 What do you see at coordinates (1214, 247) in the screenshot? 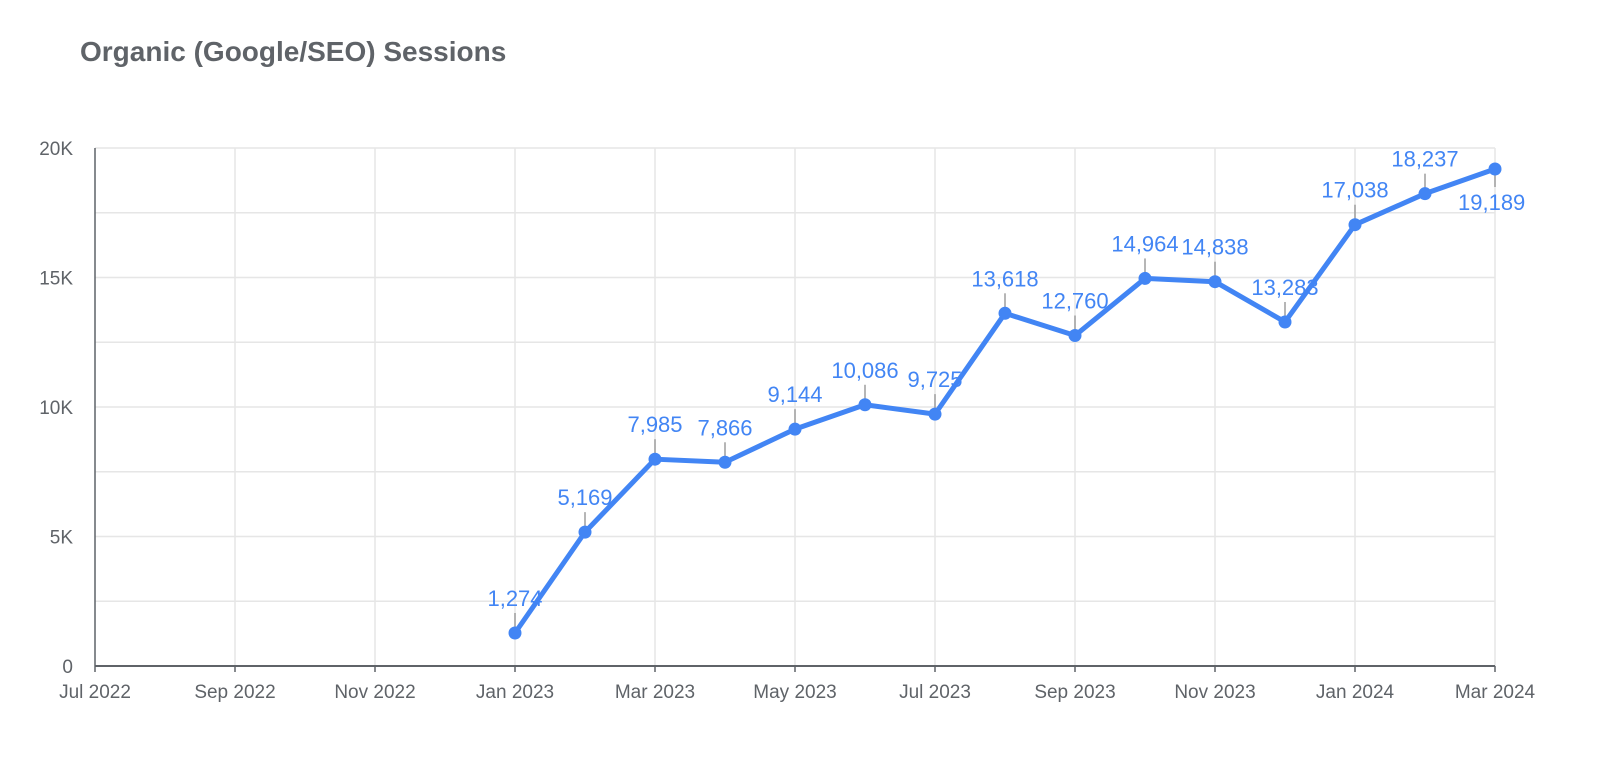
I see `data-label: 14,838` at bounding box center [1214, 247].